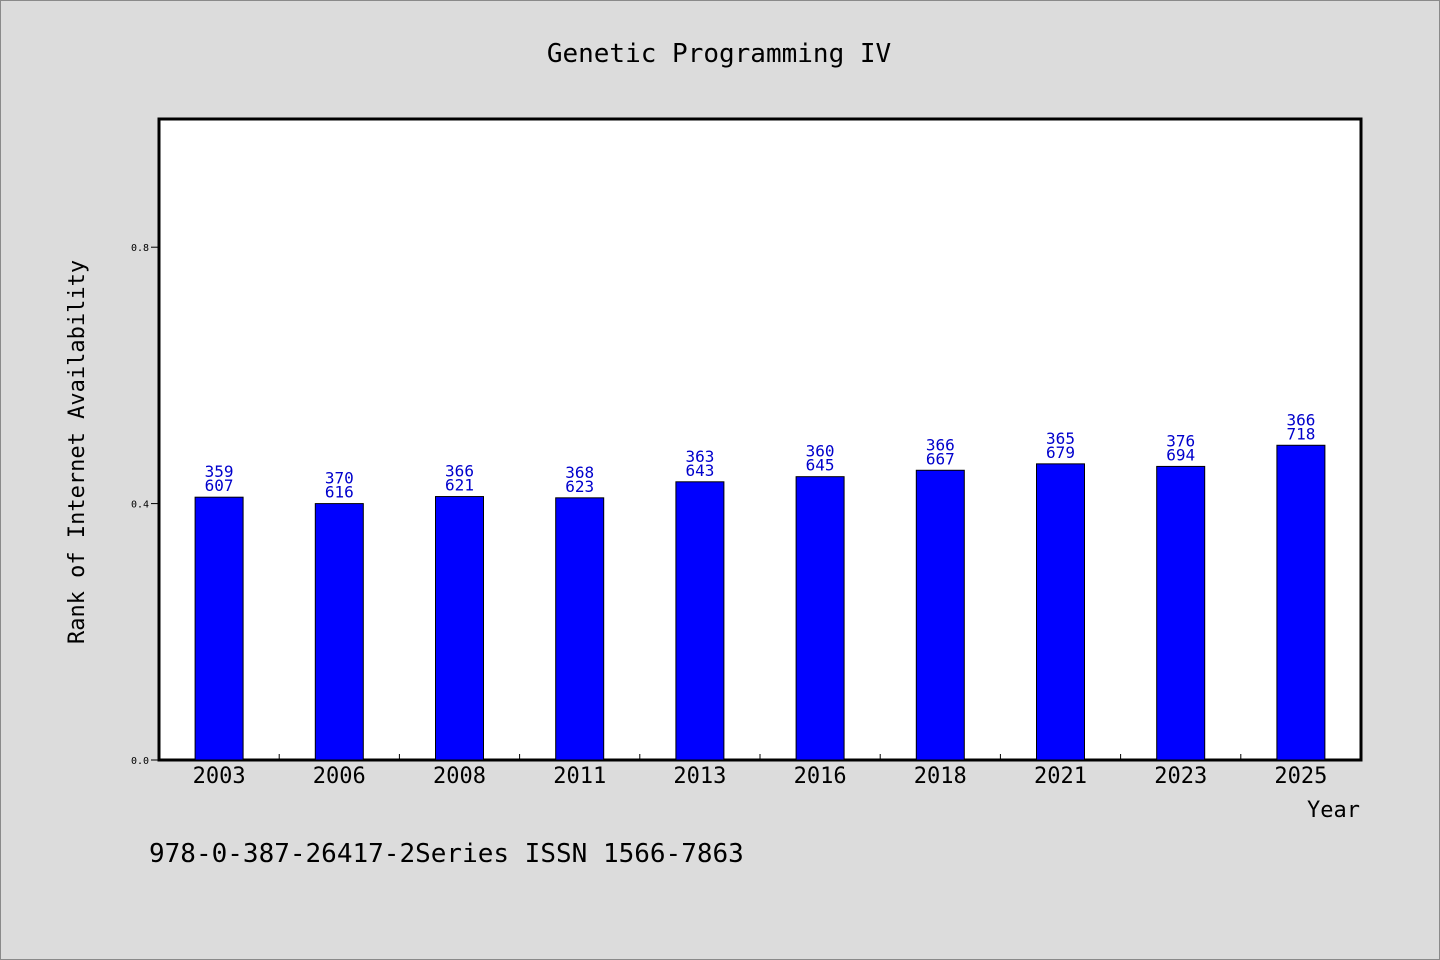  I want to click on data-label-top-2023: 376, so click(1180, 440).